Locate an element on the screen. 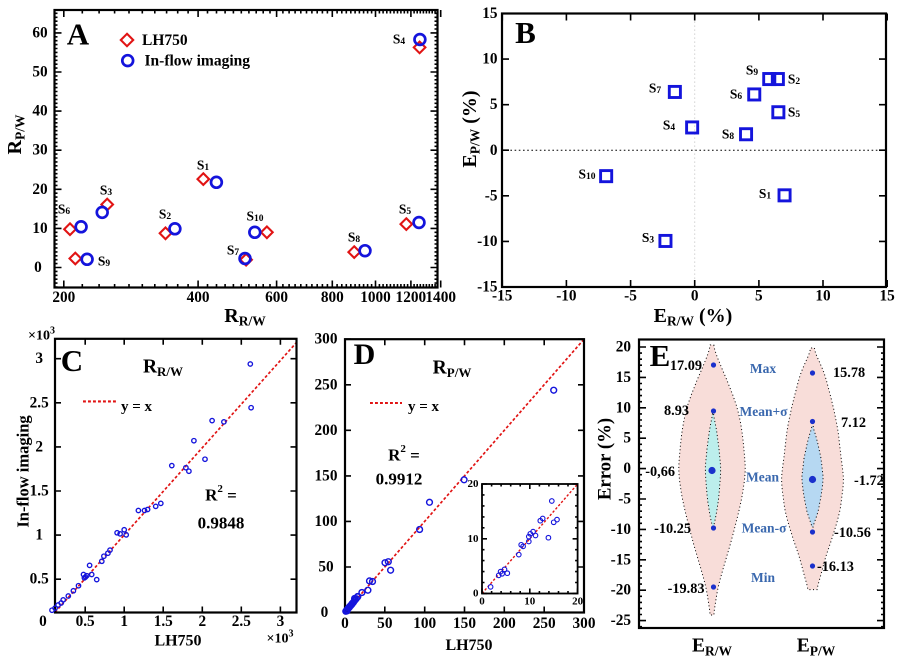 Image resolution: width=900 pixels, height=665 pixels. svg-text: -25 is located at coordinates (621, 620).